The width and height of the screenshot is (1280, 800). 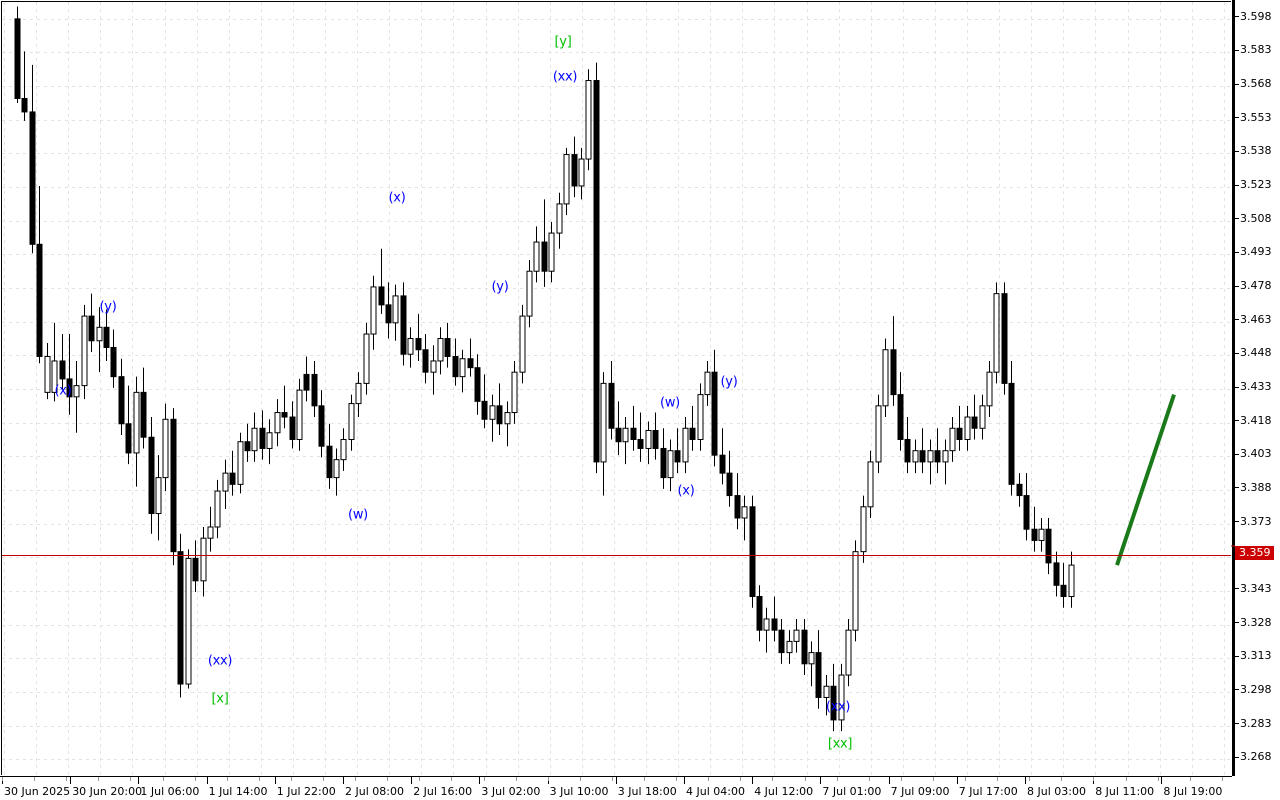 I want to click on price-tick-text: 3.493, so click(x=1256, y=252).